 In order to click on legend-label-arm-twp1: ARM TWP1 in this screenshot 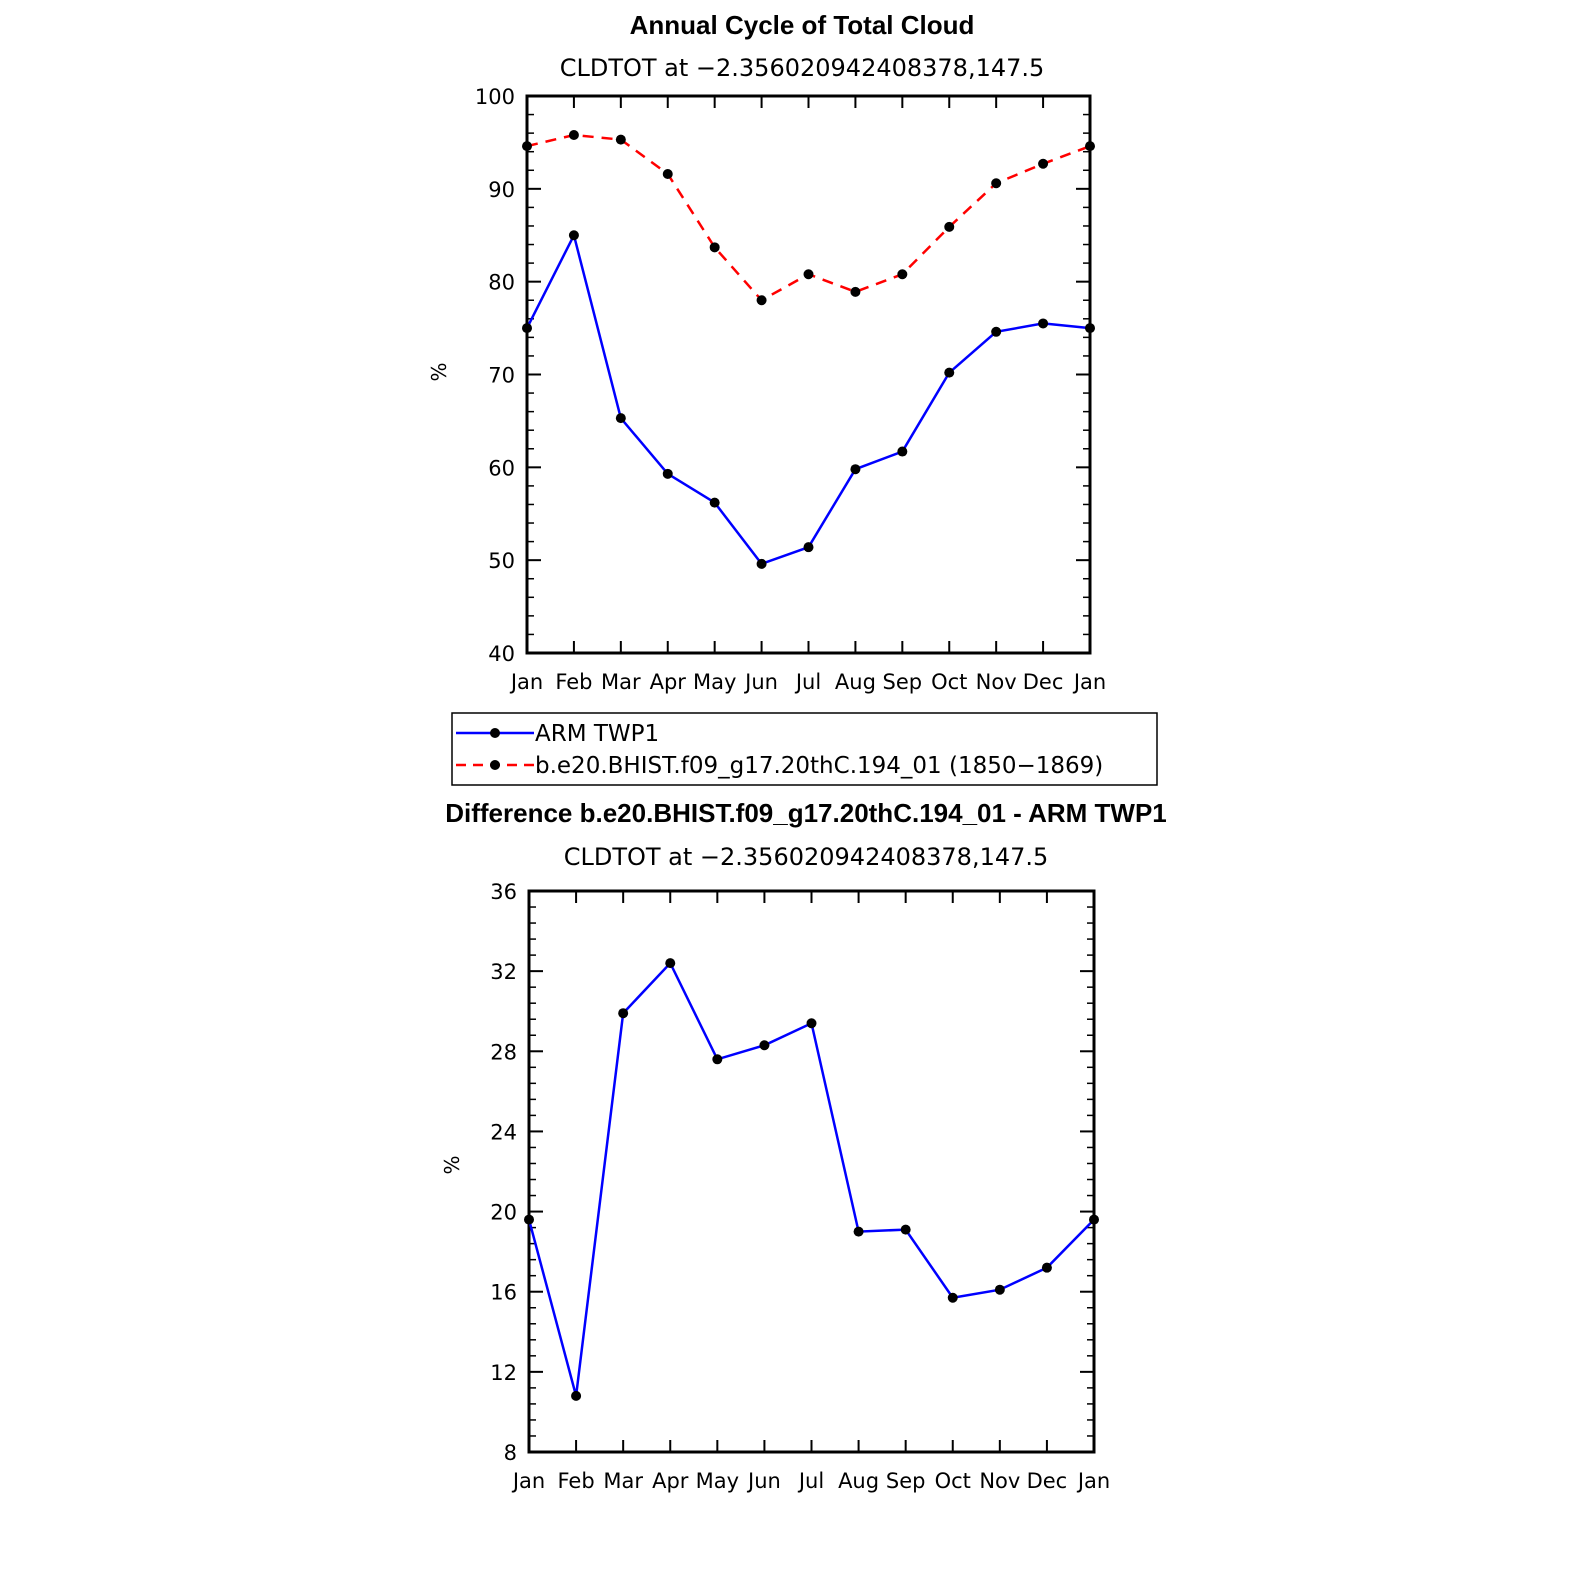, I will do `click(597, 734)`.